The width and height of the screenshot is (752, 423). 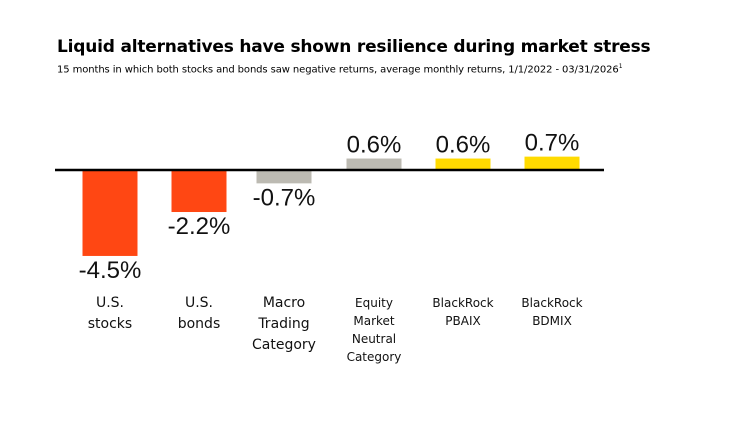 What do you see at coordinates (462, 321) in the screenshot?
I see `category-label-4-line-1: PBAIX` at bounding box center [462, 321].